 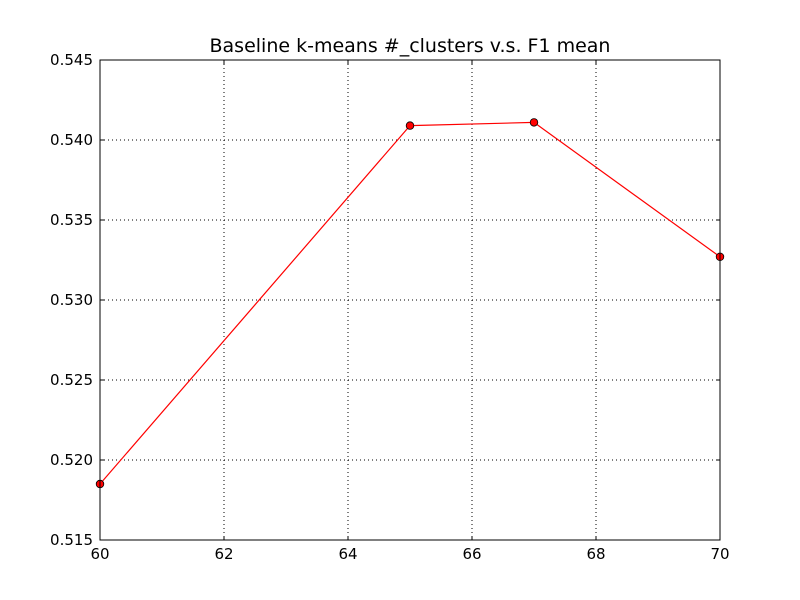 I want to click on y-tick-label: 0.545, so click(x=71, y=60).